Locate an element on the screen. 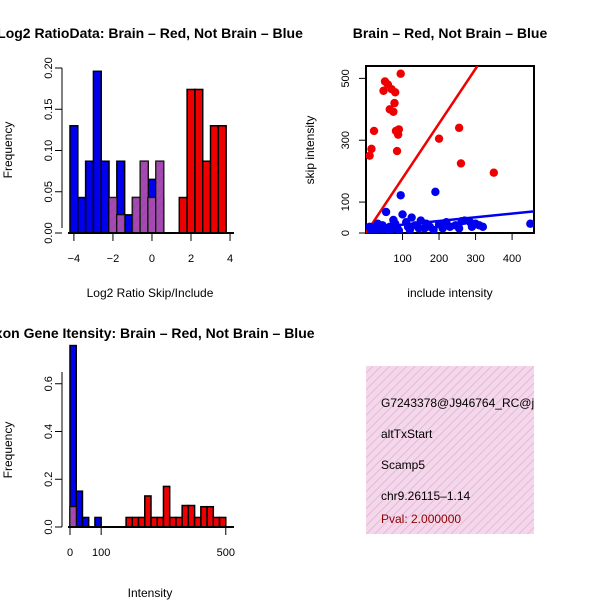  x-tick-label-3: 2 is located at coordinates (191, 259).